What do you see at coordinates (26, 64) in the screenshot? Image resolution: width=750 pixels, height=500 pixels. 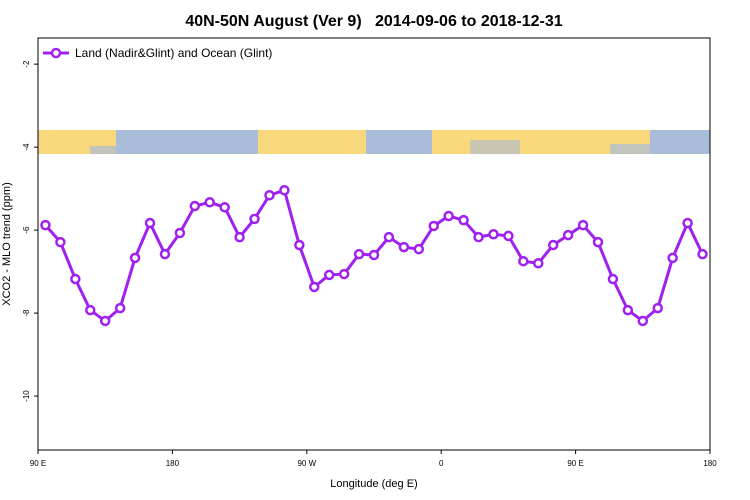 I see `y-tick-label: -2` at bounding box center [26, 64].